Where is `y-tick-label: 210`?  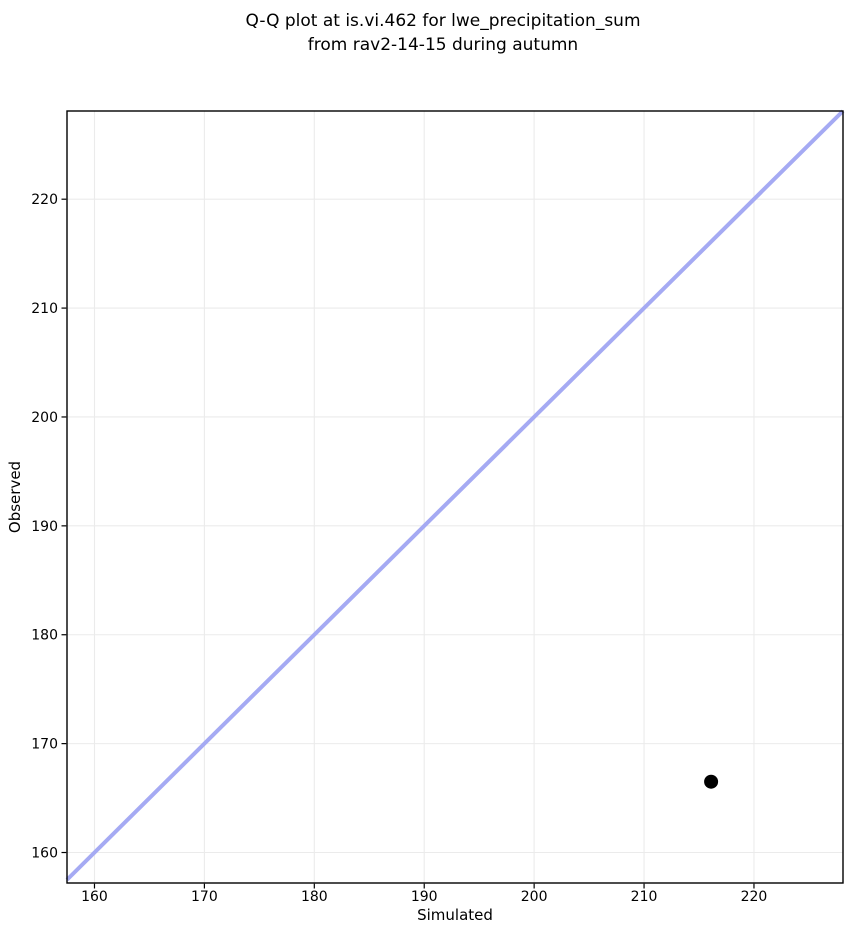 y-tick-label: 210 is located at coordinates (44, 309).